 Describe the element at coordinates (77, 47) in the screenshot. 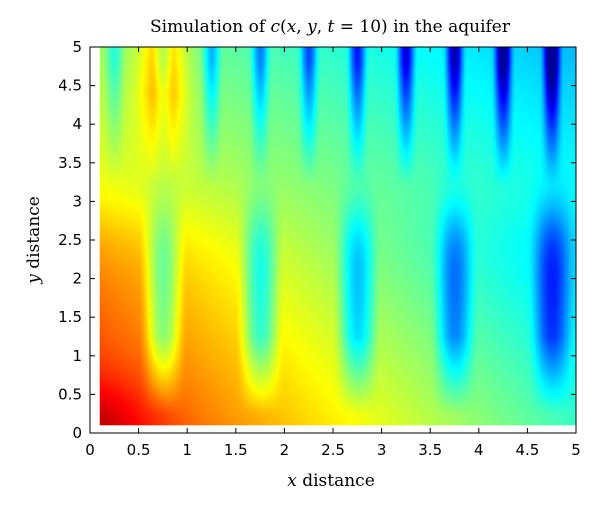

I see `y-tick-label: 5` at that location.